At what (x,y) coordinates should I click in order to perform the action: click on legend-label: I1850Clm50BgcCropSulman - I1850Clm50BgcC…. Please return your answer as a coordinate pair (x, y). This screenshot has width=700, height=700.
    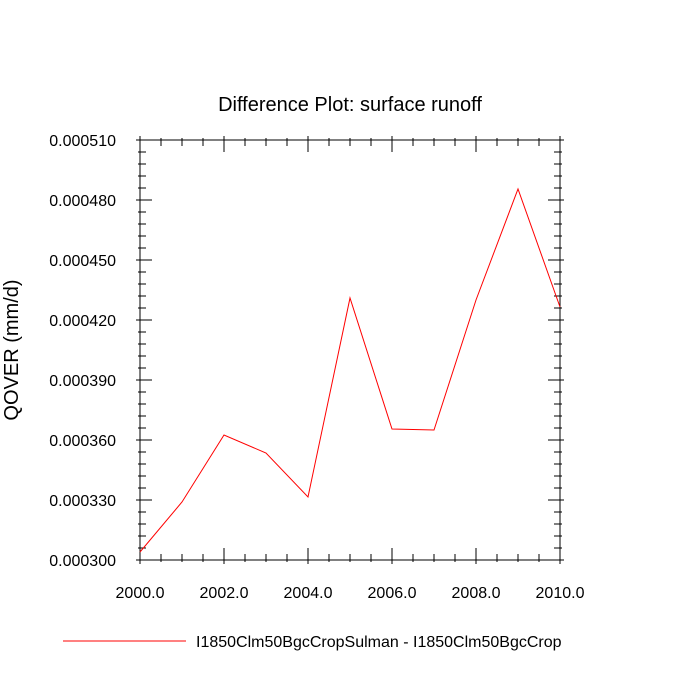
    Looking at the image, I should click on (379, 642).